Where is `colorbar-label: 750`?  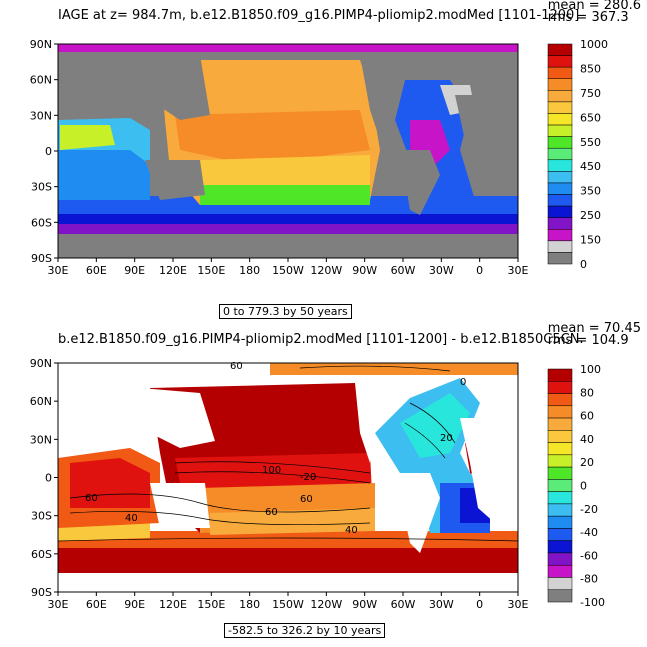 colorbar-label: 750 is located at coordinates (590, 93).